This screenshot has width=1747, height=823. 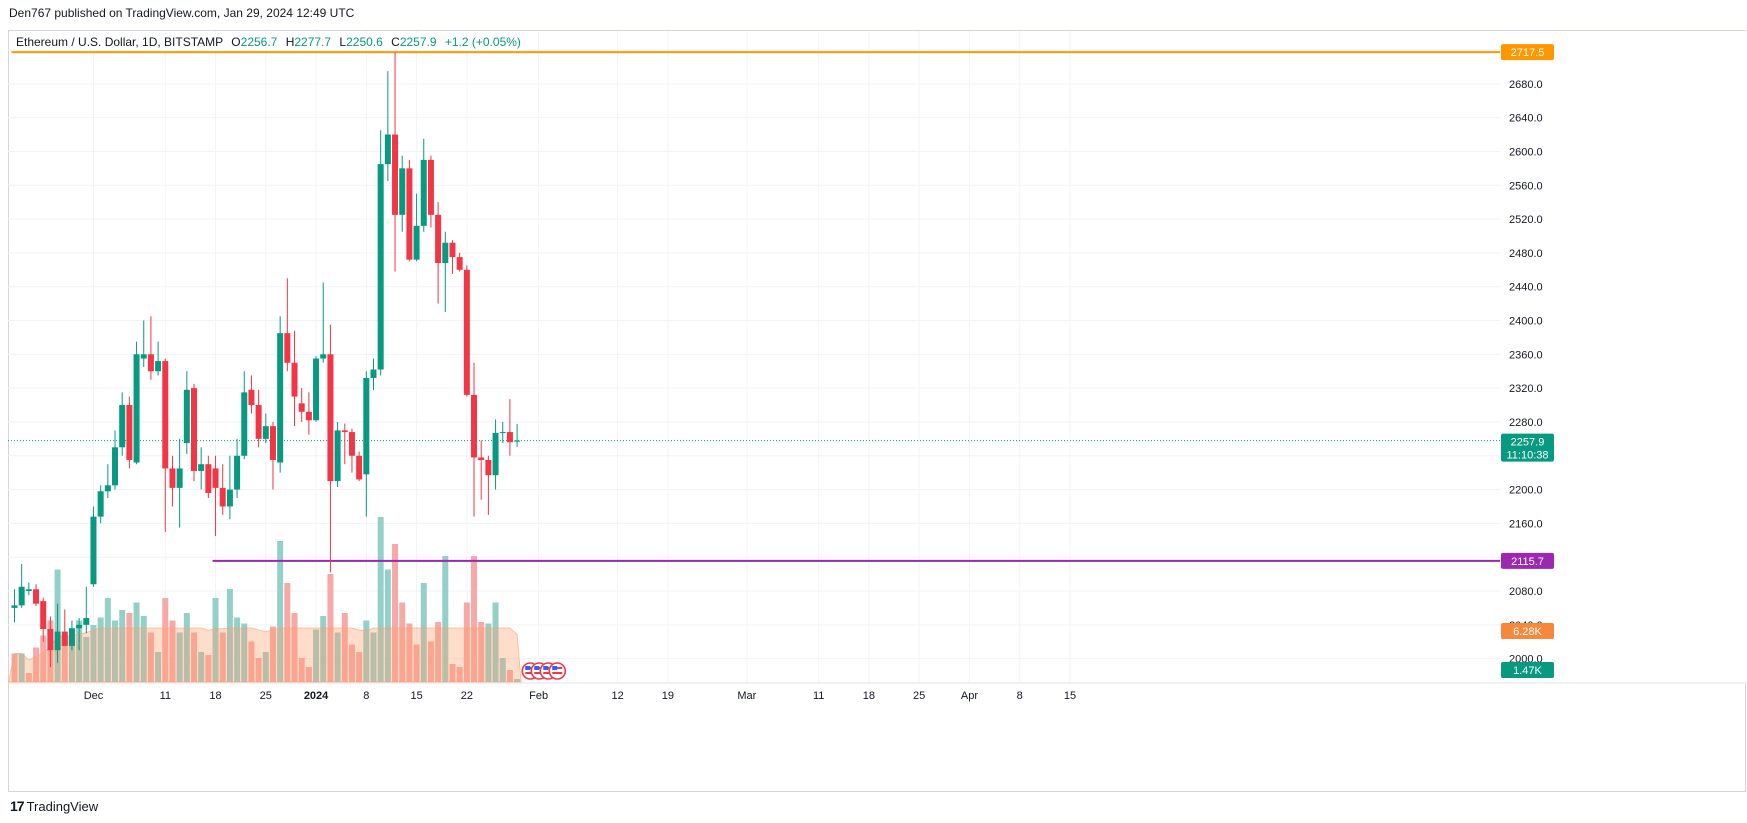 What do you see at coordinates (1526, 152) in the screenshot?
I see `price-tick-label: 2600.0` at bounding box center [1526, 152].